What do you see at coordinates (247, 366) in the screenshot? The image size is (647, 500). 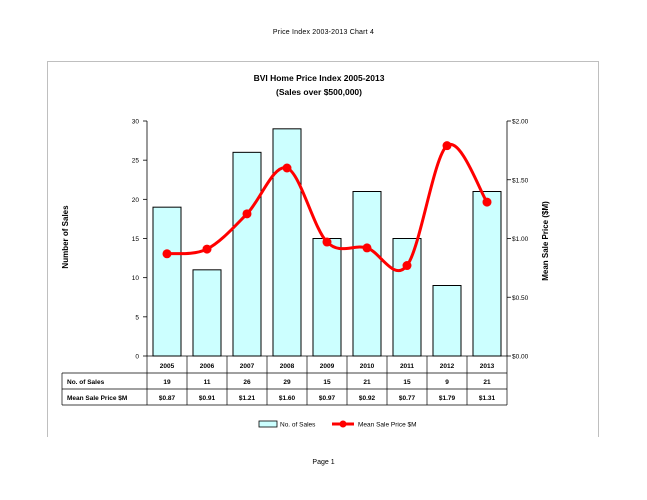 I see `x-tick-label: 2007` at bounding box center [247, 366].